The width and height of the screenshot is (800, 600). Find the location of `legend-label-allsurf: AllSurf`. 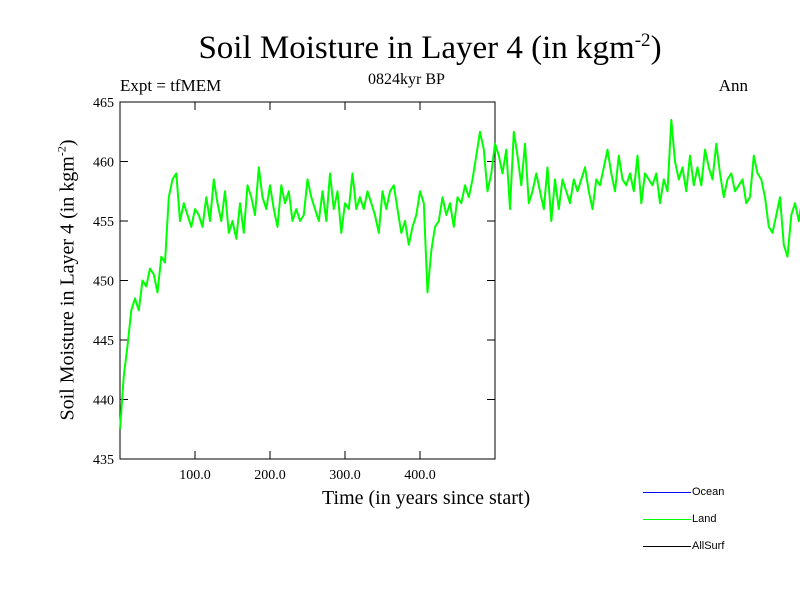

legend-label-allsurf: AllSurf is located at coordinates (708, 546).